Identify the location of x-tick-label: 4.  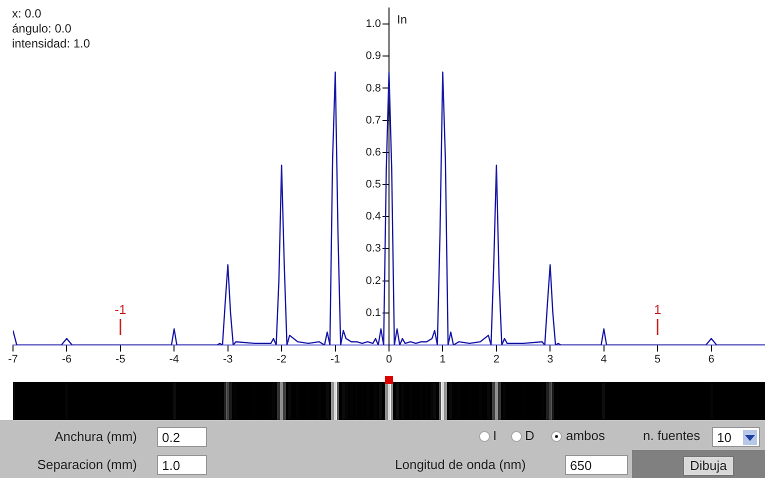
(603, 360).